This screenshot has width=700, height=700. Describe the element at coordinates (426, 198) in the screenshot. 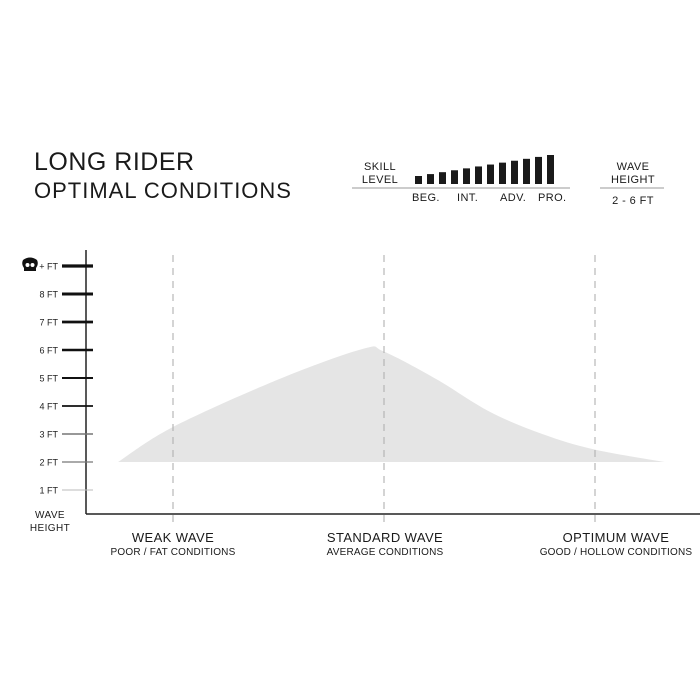

I see `skill-level-beg: BEG.` at that location.